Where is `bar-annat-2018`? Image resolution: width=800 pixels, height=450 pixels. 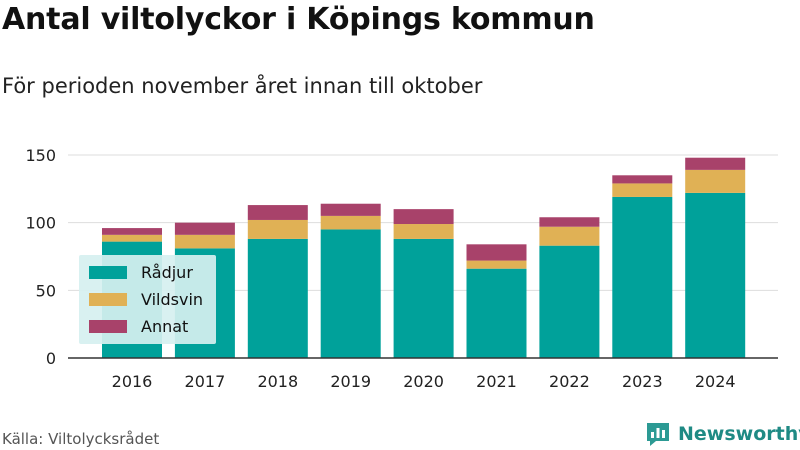 bar-annat-2018 is located at coordinates (277, 212).